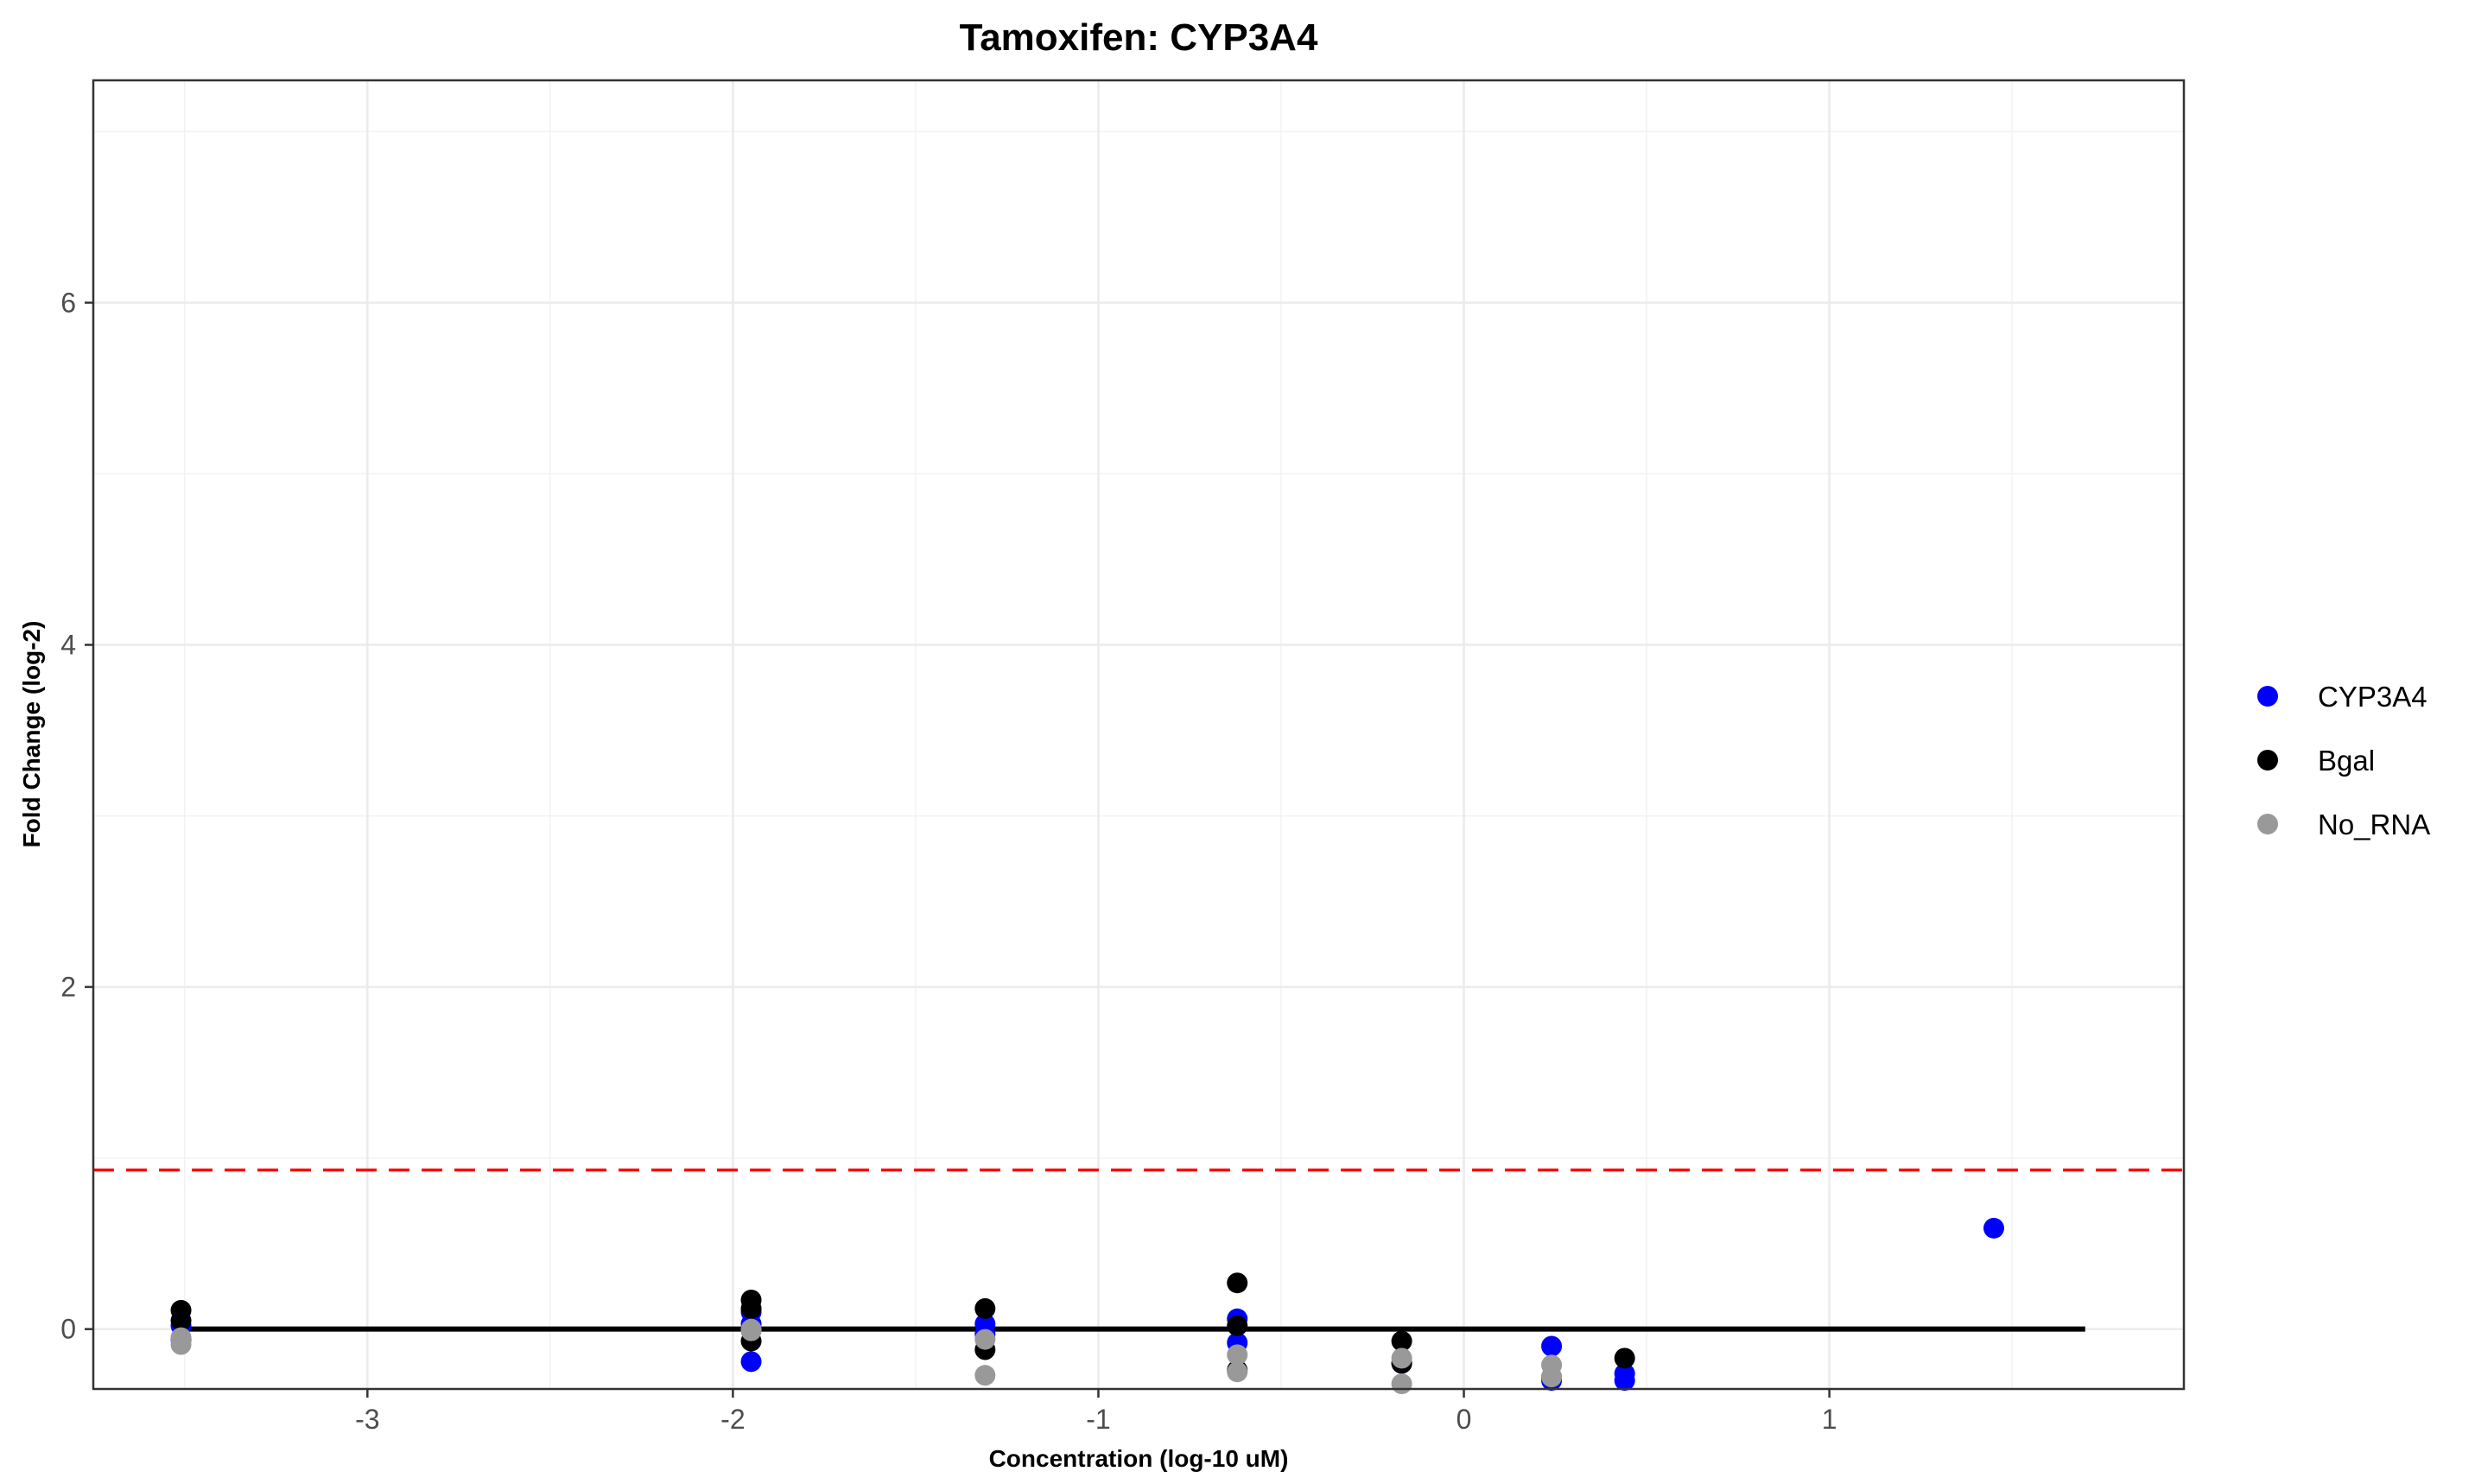 This screenshot has width=2475, height=1484. I want to click on y-axis: 0 2 4 6, so click(76, 816).